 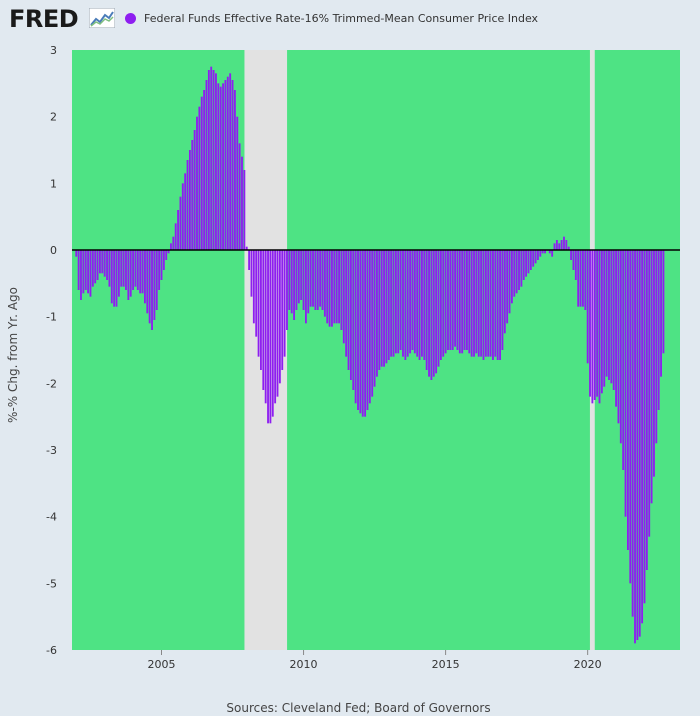 I want to click on fred-logo: FRED, so click(x=44, y=19).